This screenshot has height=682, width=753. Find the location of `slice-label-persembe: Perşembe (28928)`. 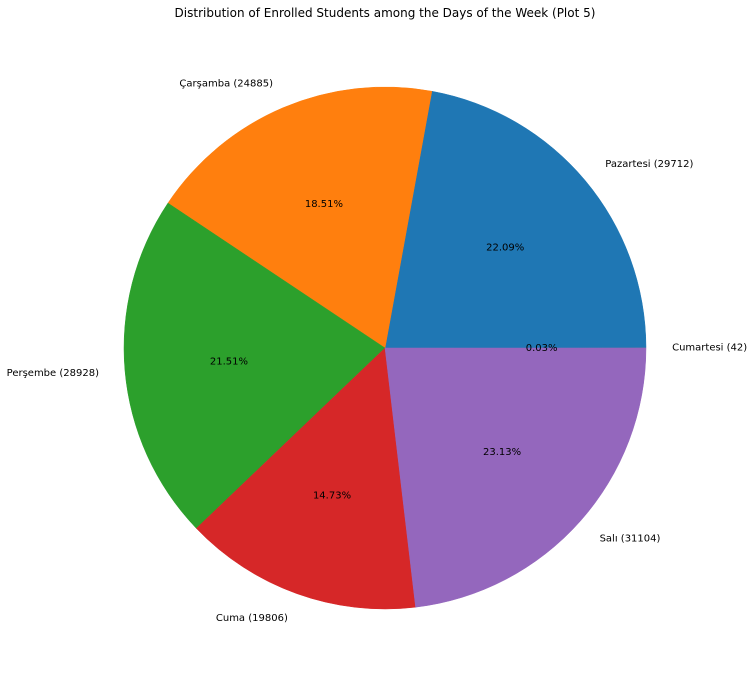

slice-label-persembe: Perşembe (28928) is located at coordinates (53, 373).